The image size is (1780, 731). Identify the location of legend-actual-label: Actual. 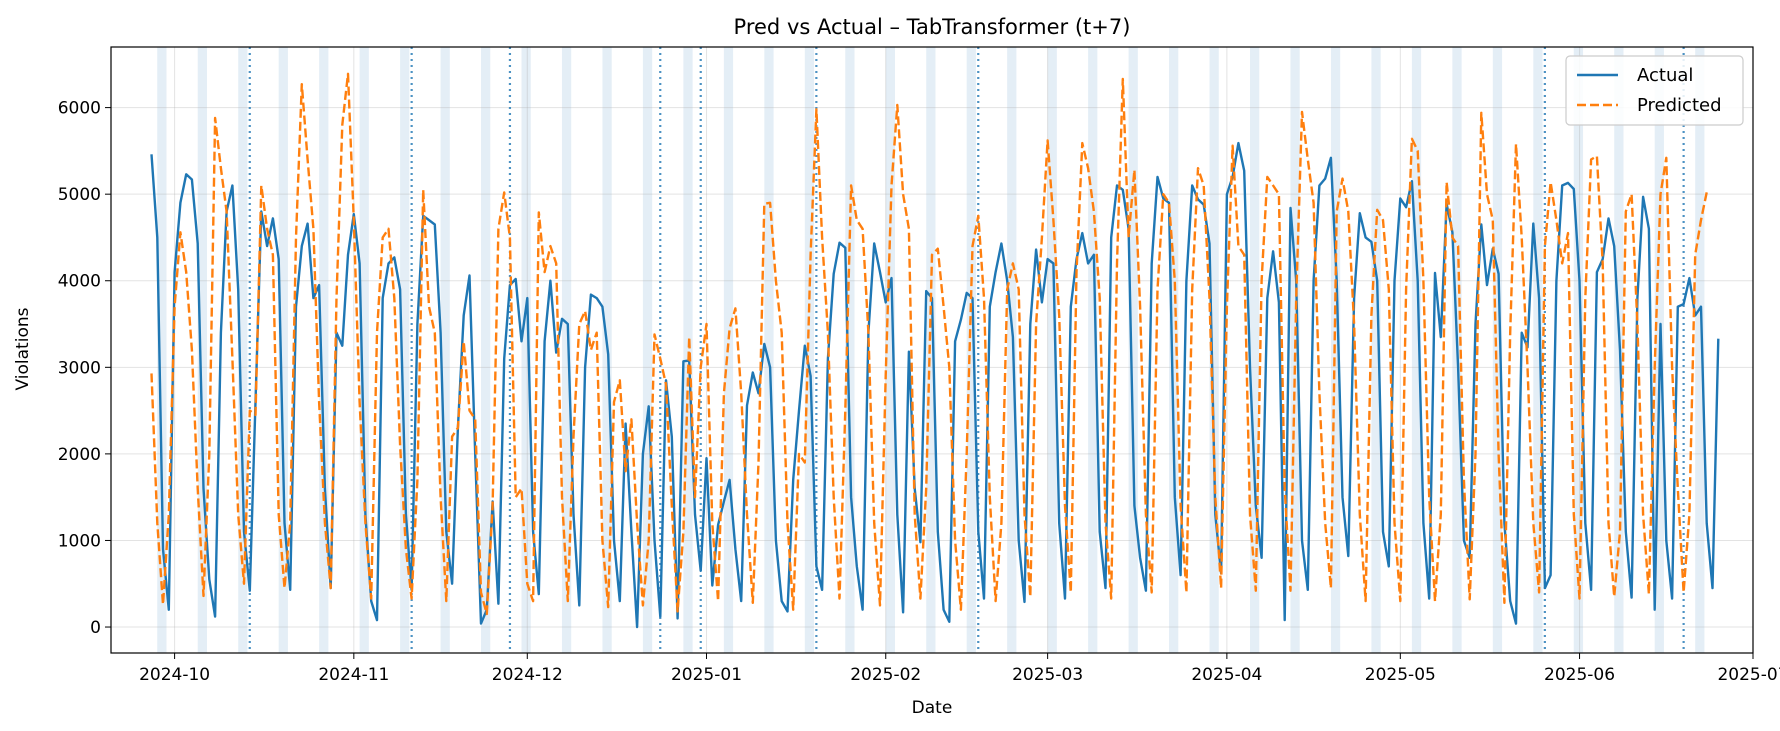
(1665, 75).